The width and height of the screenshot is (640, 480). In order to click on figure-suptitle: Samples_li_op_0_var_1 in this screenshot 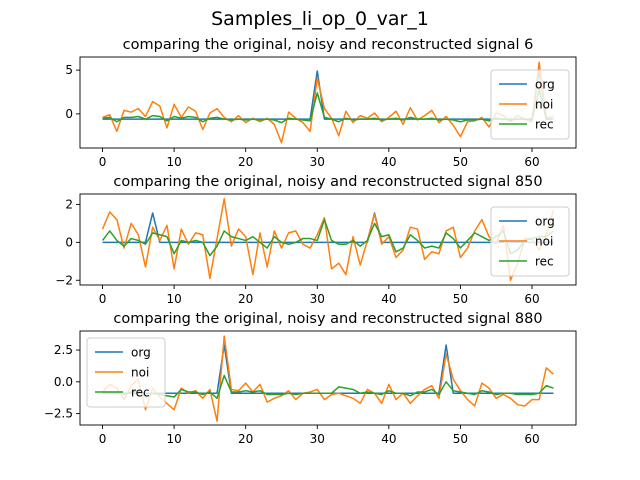, I will do `click(320, 19)`.